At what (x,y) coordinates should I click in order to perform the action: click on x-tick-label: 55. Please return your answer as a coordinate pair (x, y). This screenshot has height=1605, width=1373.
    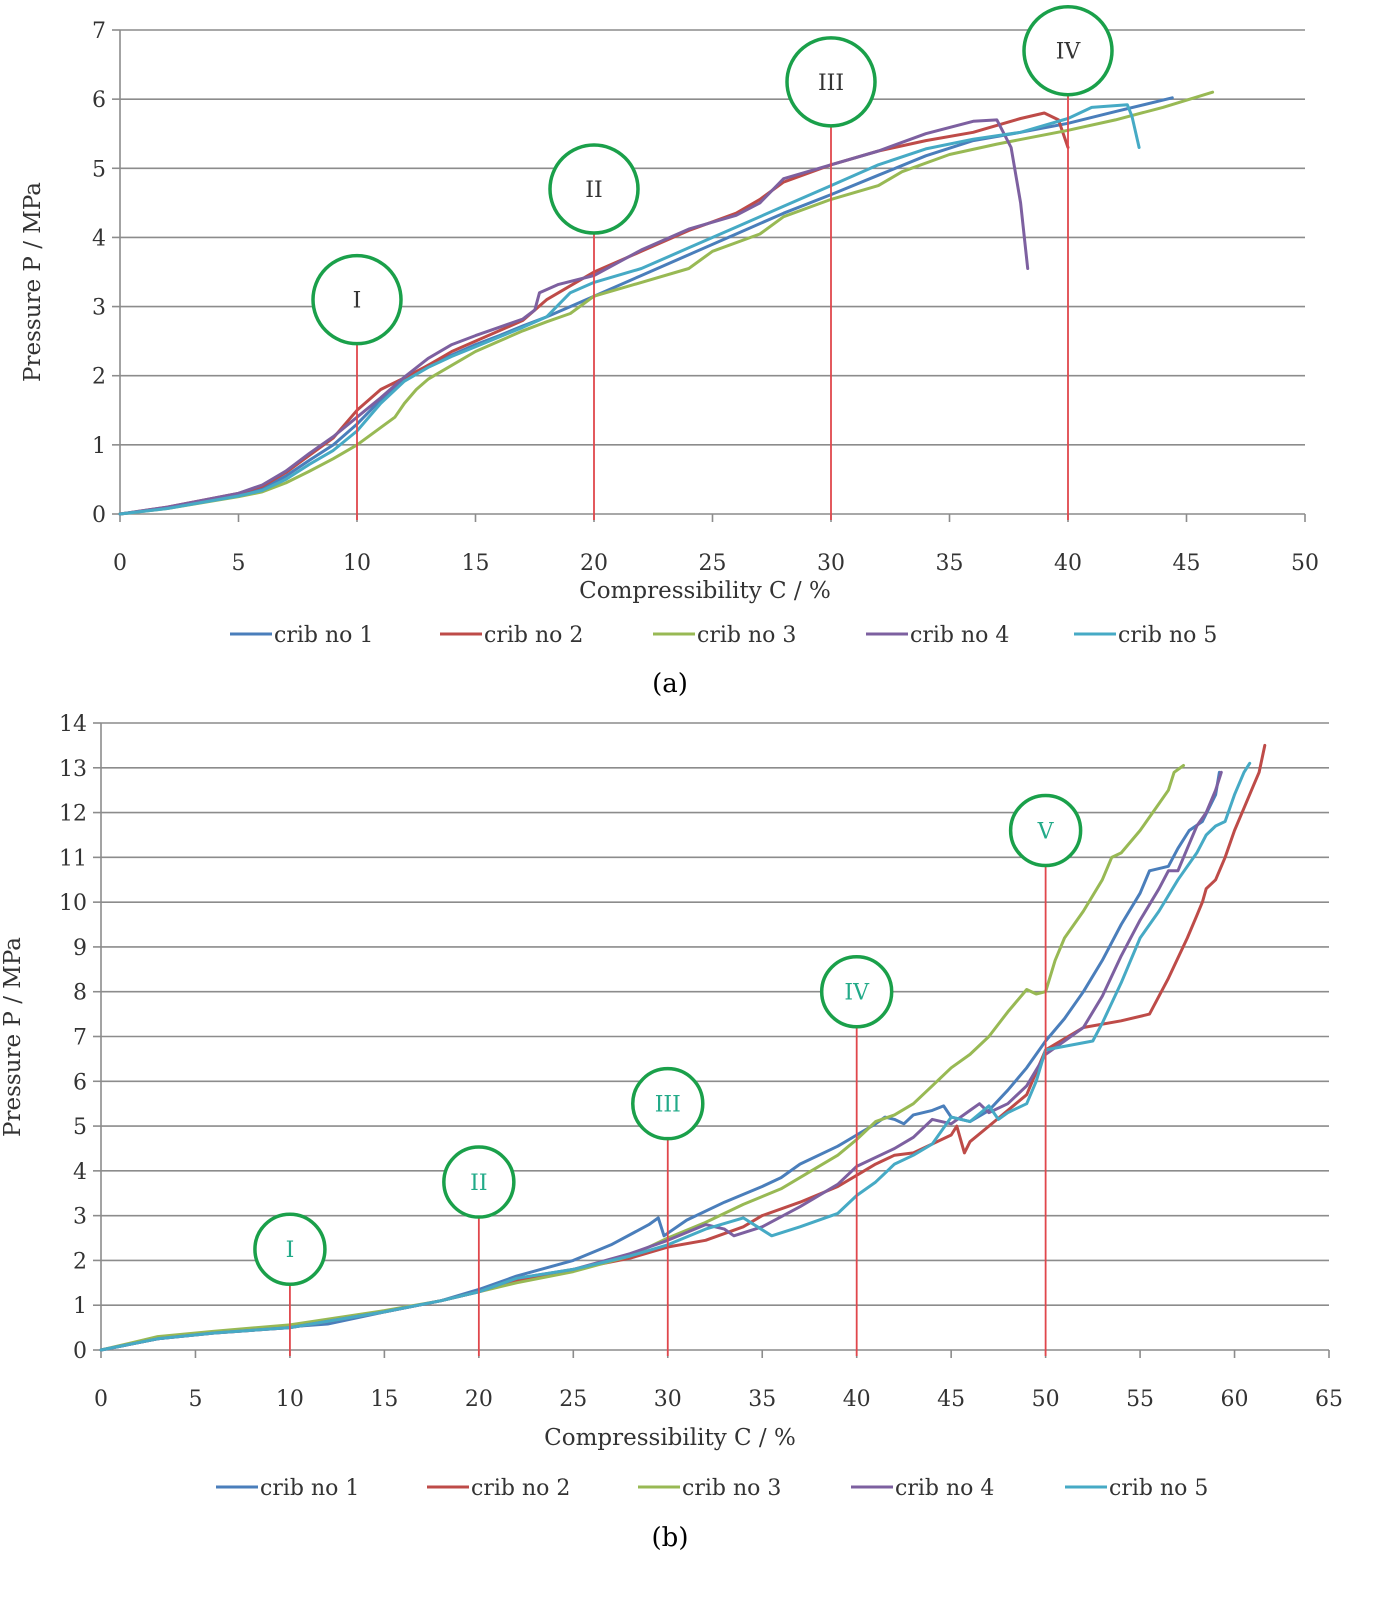
    Looking at the image, I should click on (1140, 1399).